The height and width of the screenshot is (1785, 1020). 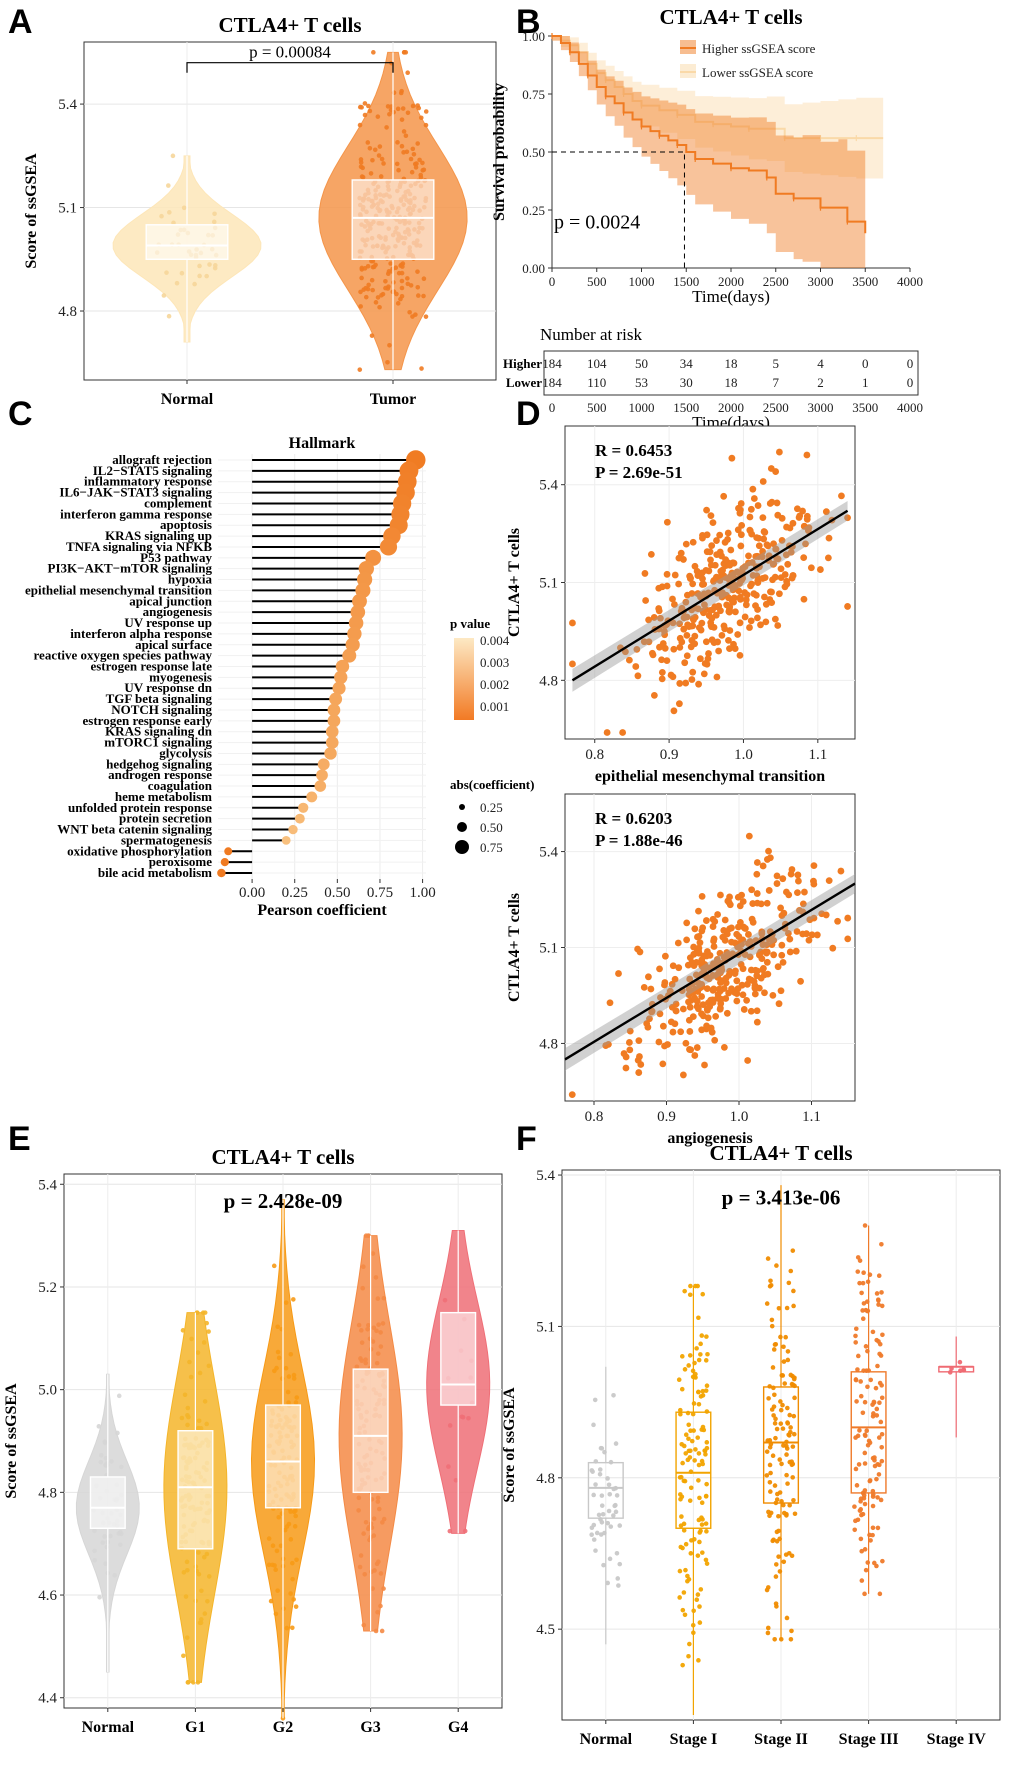 What do you see at coordinates (354, 634) in the screenshot?
I see `lollipop-dot` at bounding box center [354, 634].